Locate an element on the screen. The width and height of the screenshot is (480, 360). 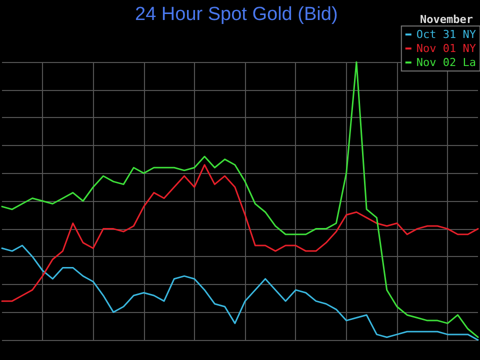
legend-label: Nov 02 La is located at coordinates (446, 62).